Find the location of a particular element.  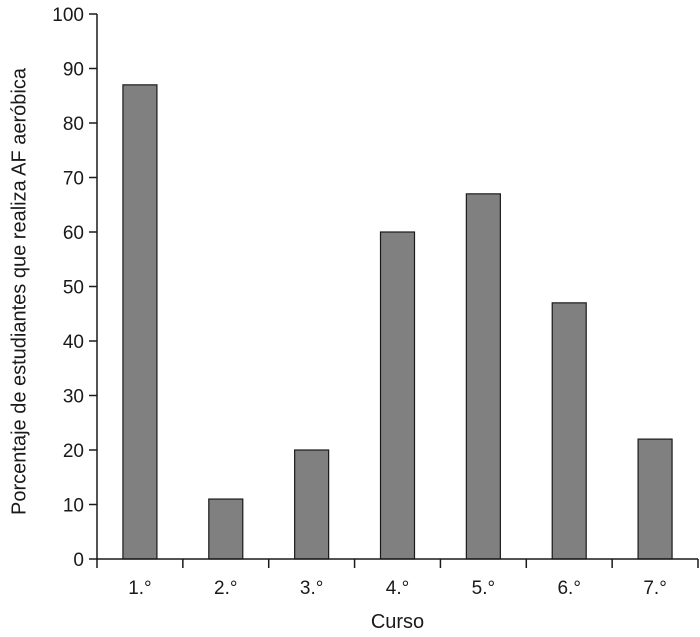

x-tick-label: 2.° is located at coordinates (225, 588).